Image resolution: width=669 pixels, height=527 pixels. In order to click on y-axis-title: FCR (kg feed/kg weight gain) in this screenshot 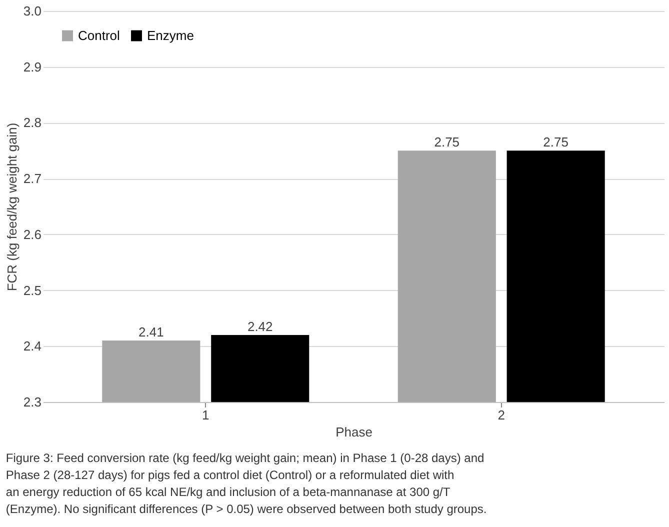, I will do `click(12, 207)`.